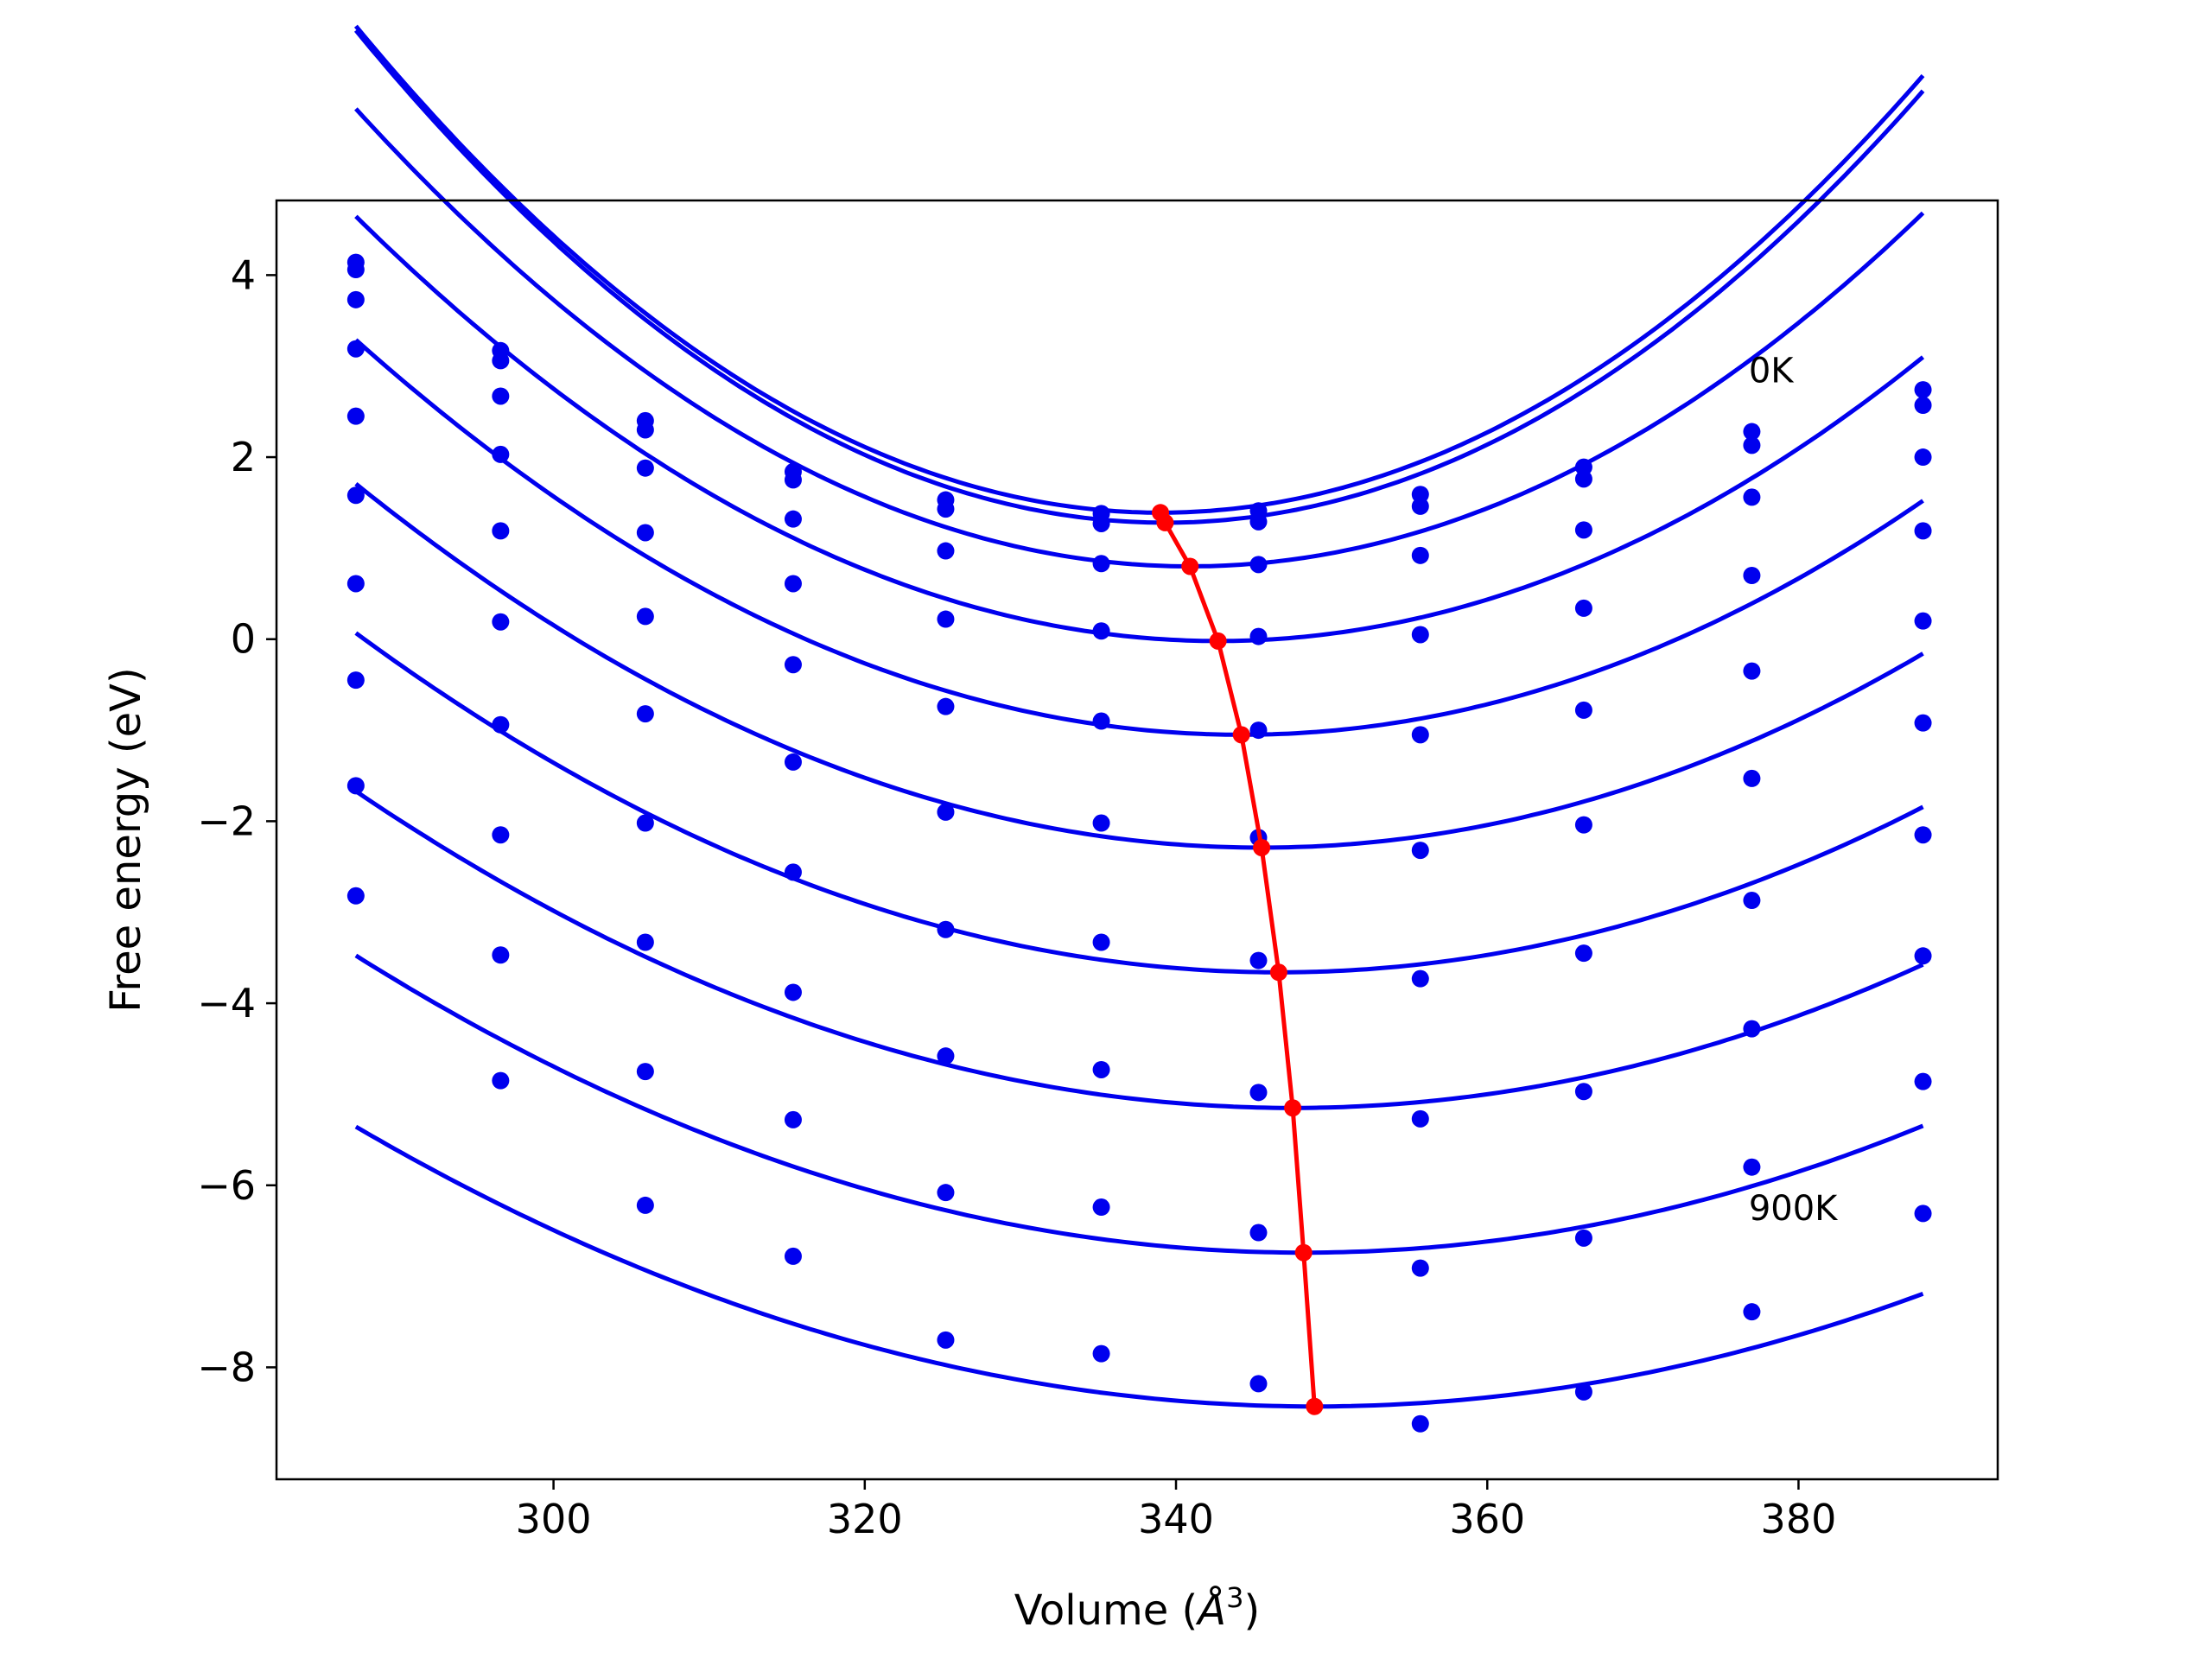 The width and height of the screenshot is (2212, 1659). Describe the element at coordinates (1176, 1510) in the screenshot. I see `x-axis: 300 320 340 360 380` at that location.